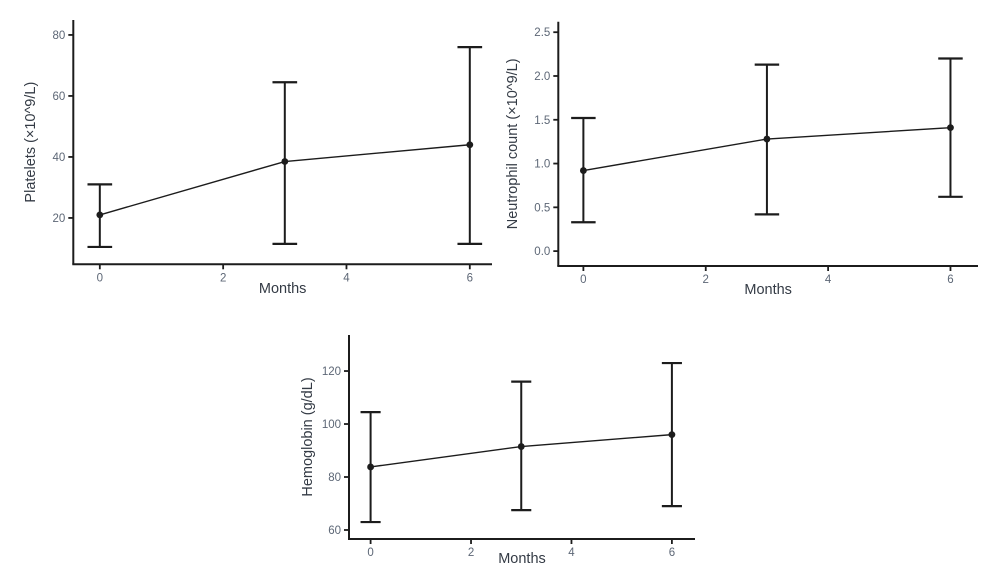 This screenshot has height=582, width=1005. I want to click on y-tick-label: 1.5, so click(542, 121).